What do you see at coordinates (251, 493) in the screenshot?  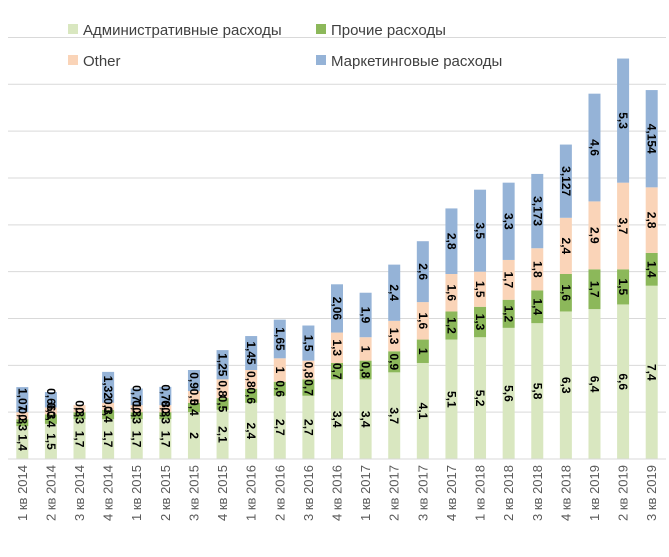 I see `x-tick-label: 1 кв 2016` at bounding box center [251, 493].